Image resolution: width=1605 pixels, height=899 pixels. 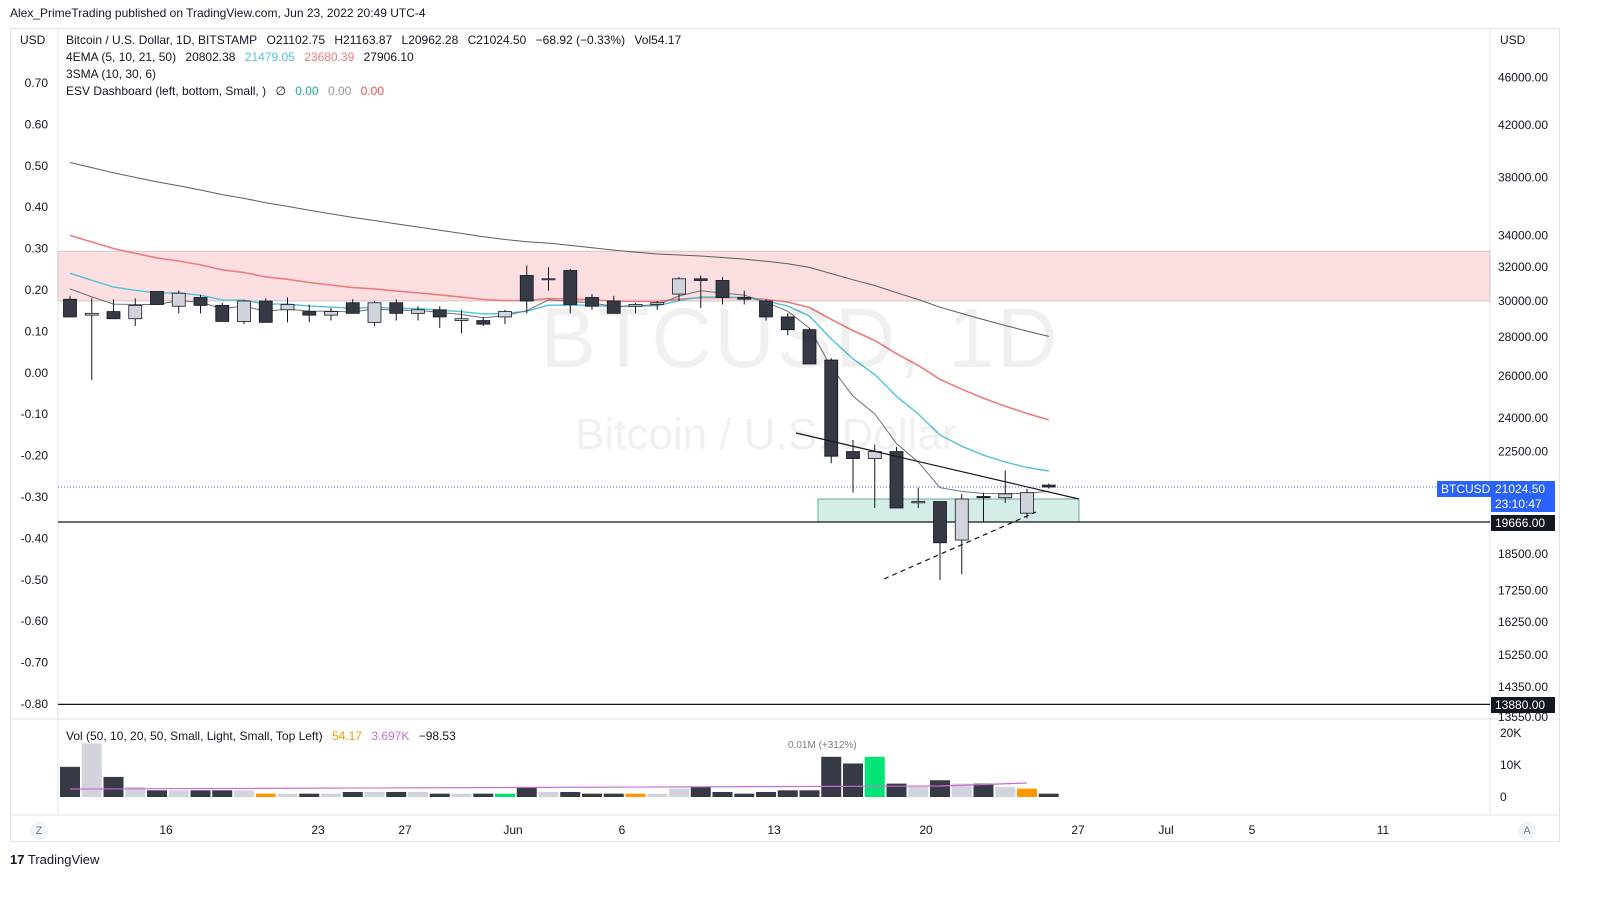 What do you see at coordinates (33, 40) in the screenshot?
I see `left-axis-unit: USD` at bounding box center [33, 40].